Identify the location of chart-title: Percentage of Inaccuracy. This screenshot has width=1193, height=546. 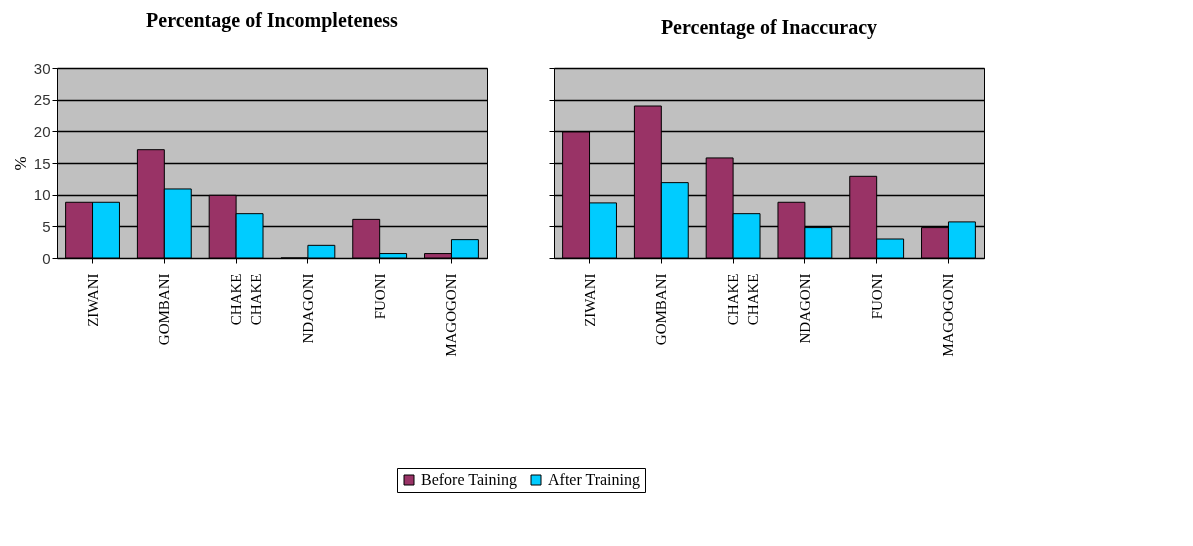
(769, 27).